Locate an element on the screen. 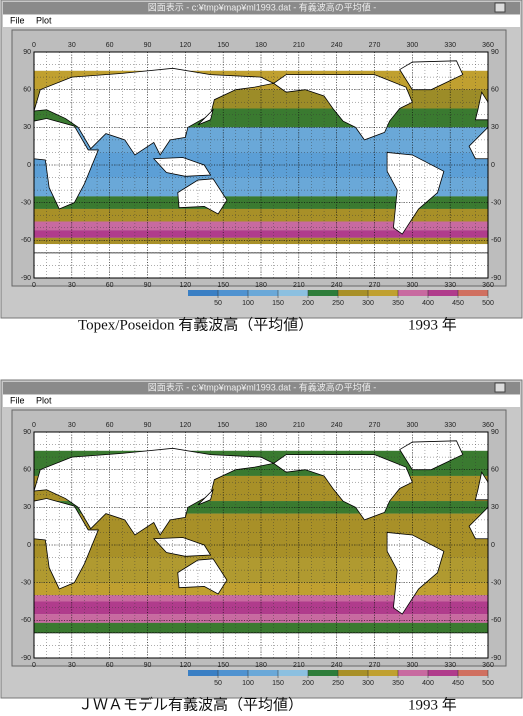  colorbar-label: 250 is located at coordinates (338, 303).